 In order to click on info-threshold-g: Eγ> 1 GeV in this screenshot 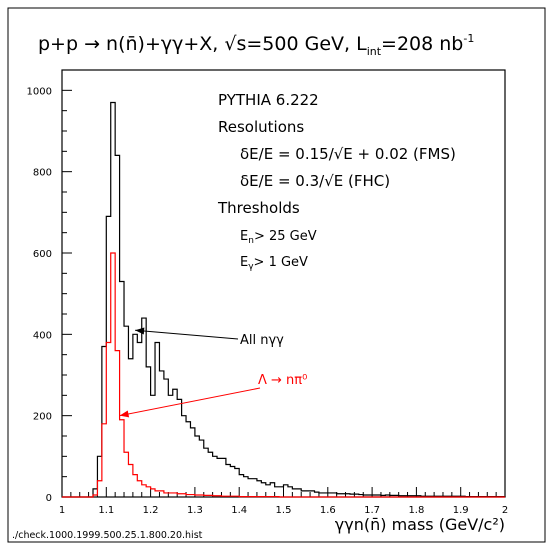, I will do `click(274, 263)`.